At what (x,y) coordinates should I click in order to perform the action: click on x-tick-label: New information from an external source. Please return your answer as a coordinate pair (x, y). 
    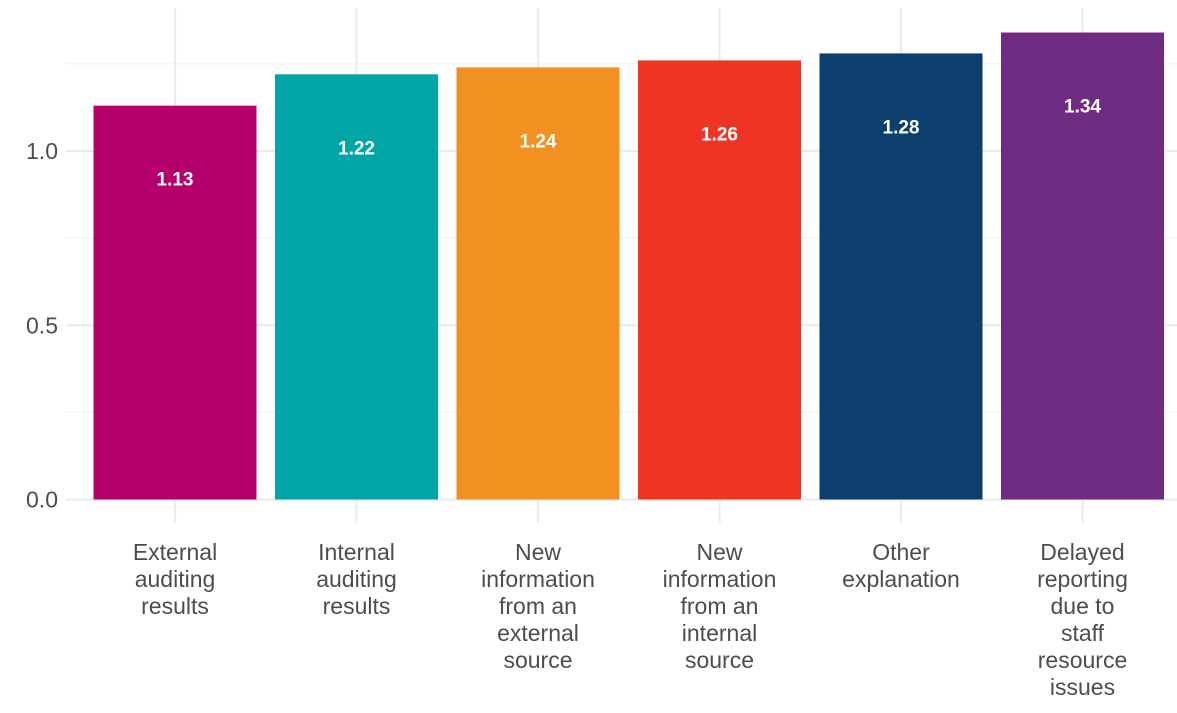
    Looking at the image, I should click on (538, 606).